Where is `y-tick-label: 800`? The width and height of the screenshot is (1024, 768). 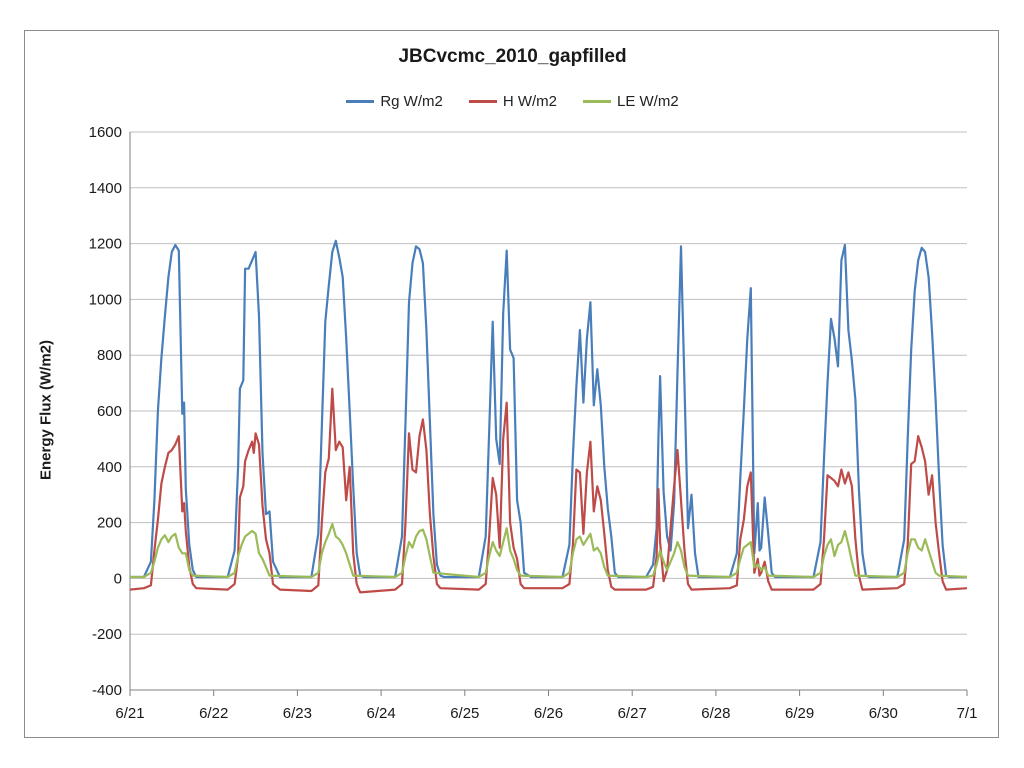
y-tick-label: 800 is located at coordinates (109, 355).